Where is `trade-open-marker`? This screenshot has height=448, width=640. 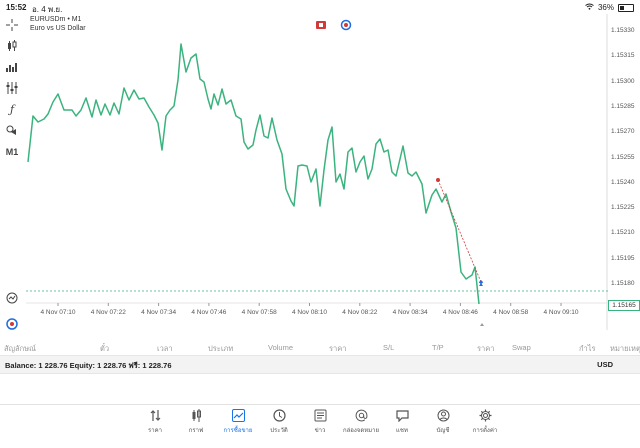 trade-open-marker is located at coordinates (438, 180).